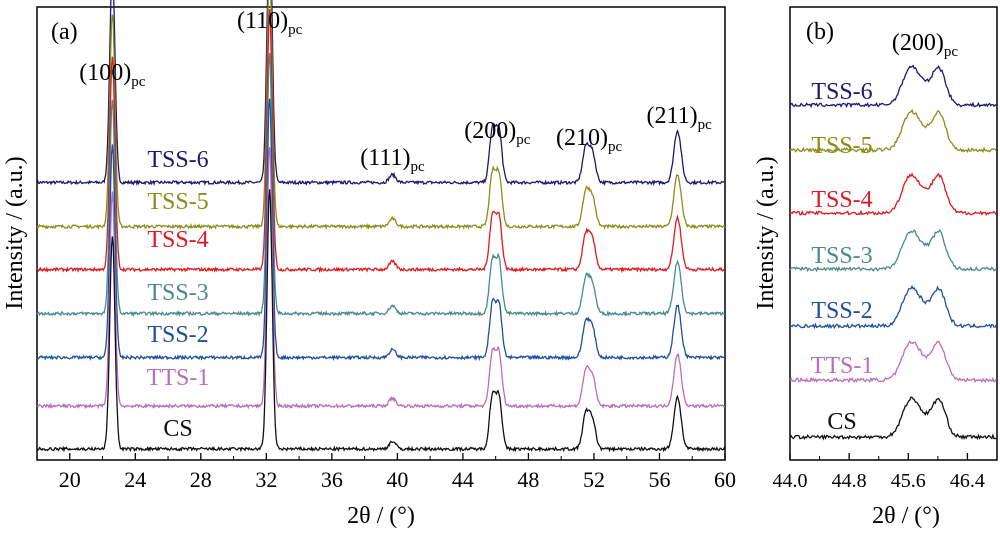 The width and height of the screenshot is (1000, 533). What do you see at coordinates (680, 118) in the screenshot?
I see `peak-label: (211)pc` at bounding box center [680, 118].